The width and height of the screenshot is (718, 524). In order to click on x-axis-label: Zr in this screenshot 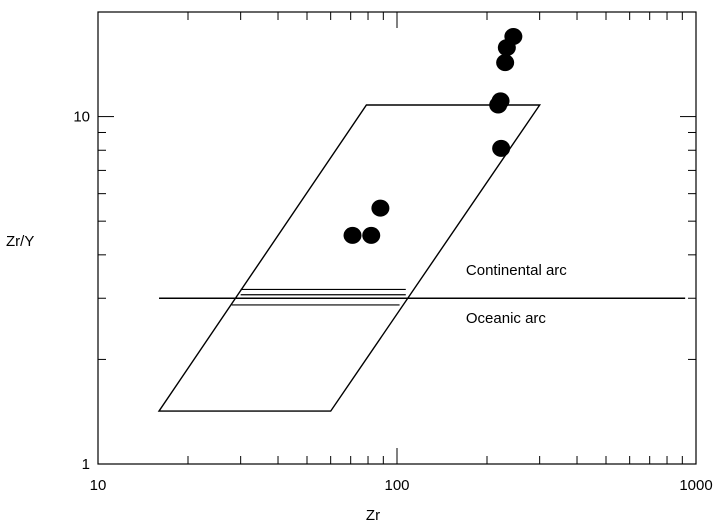, I will do `click(373, 515)`.